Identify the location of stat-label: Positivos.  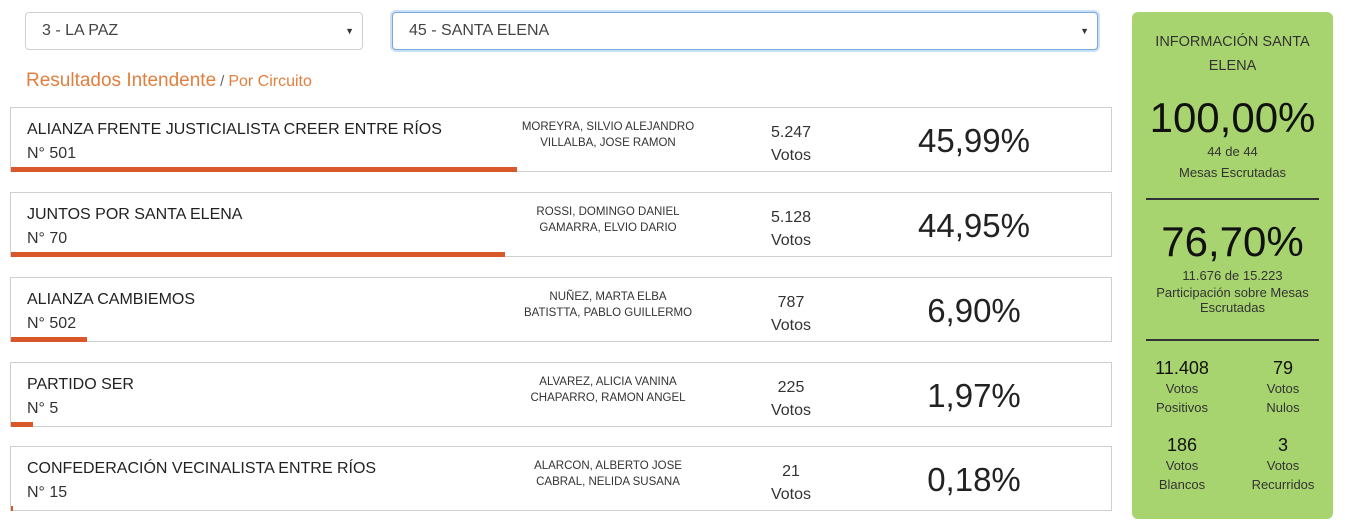
(1182, 407).